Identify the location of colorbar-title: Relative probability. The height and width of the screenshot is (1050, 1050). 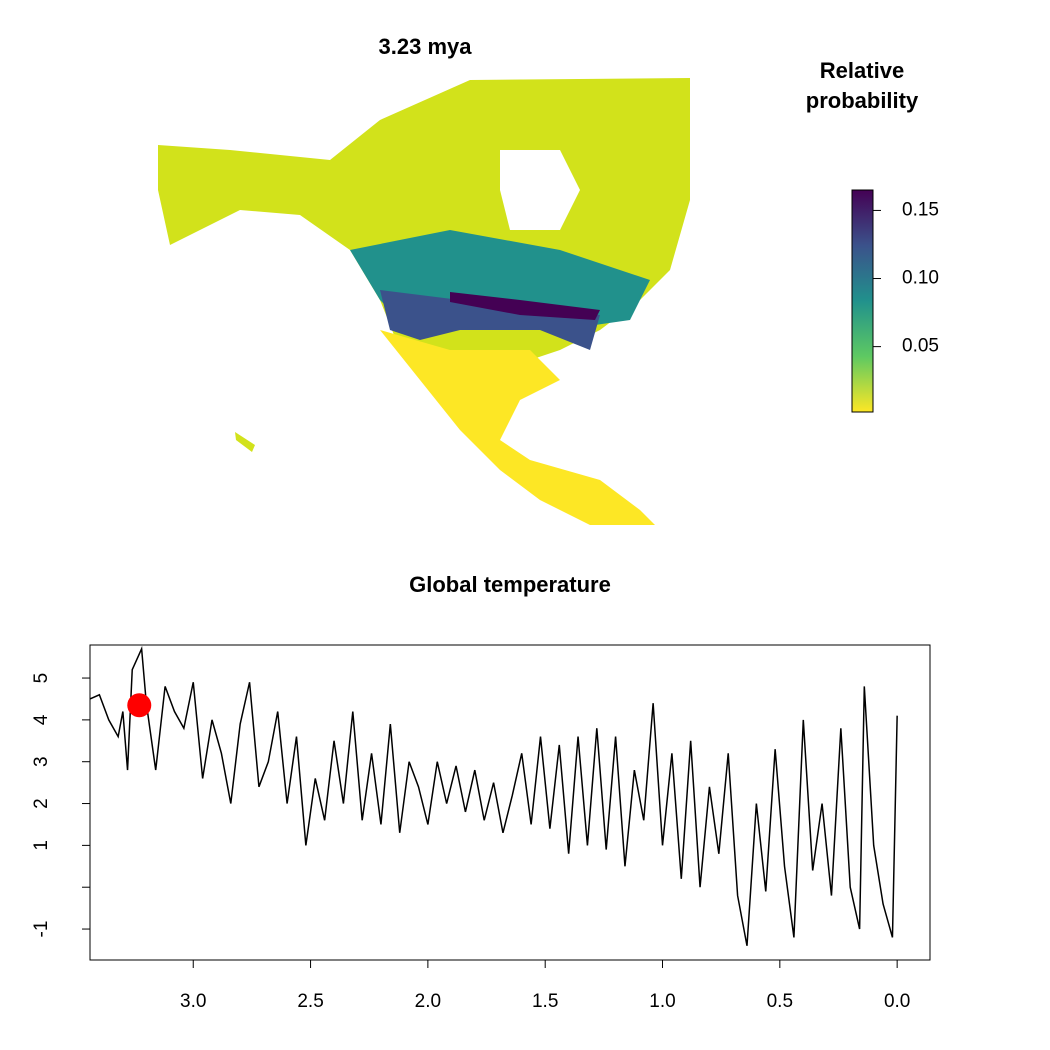
(862, 85).